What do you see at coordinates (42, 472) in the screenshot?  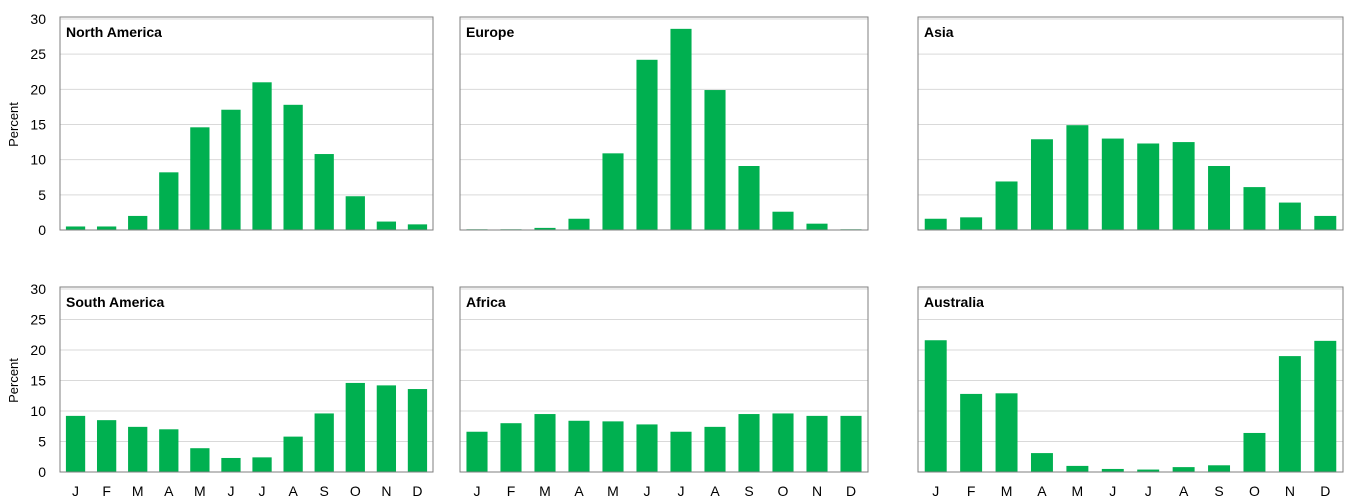 I see `y-tick-label: 0` at bounding box center [42, 472].